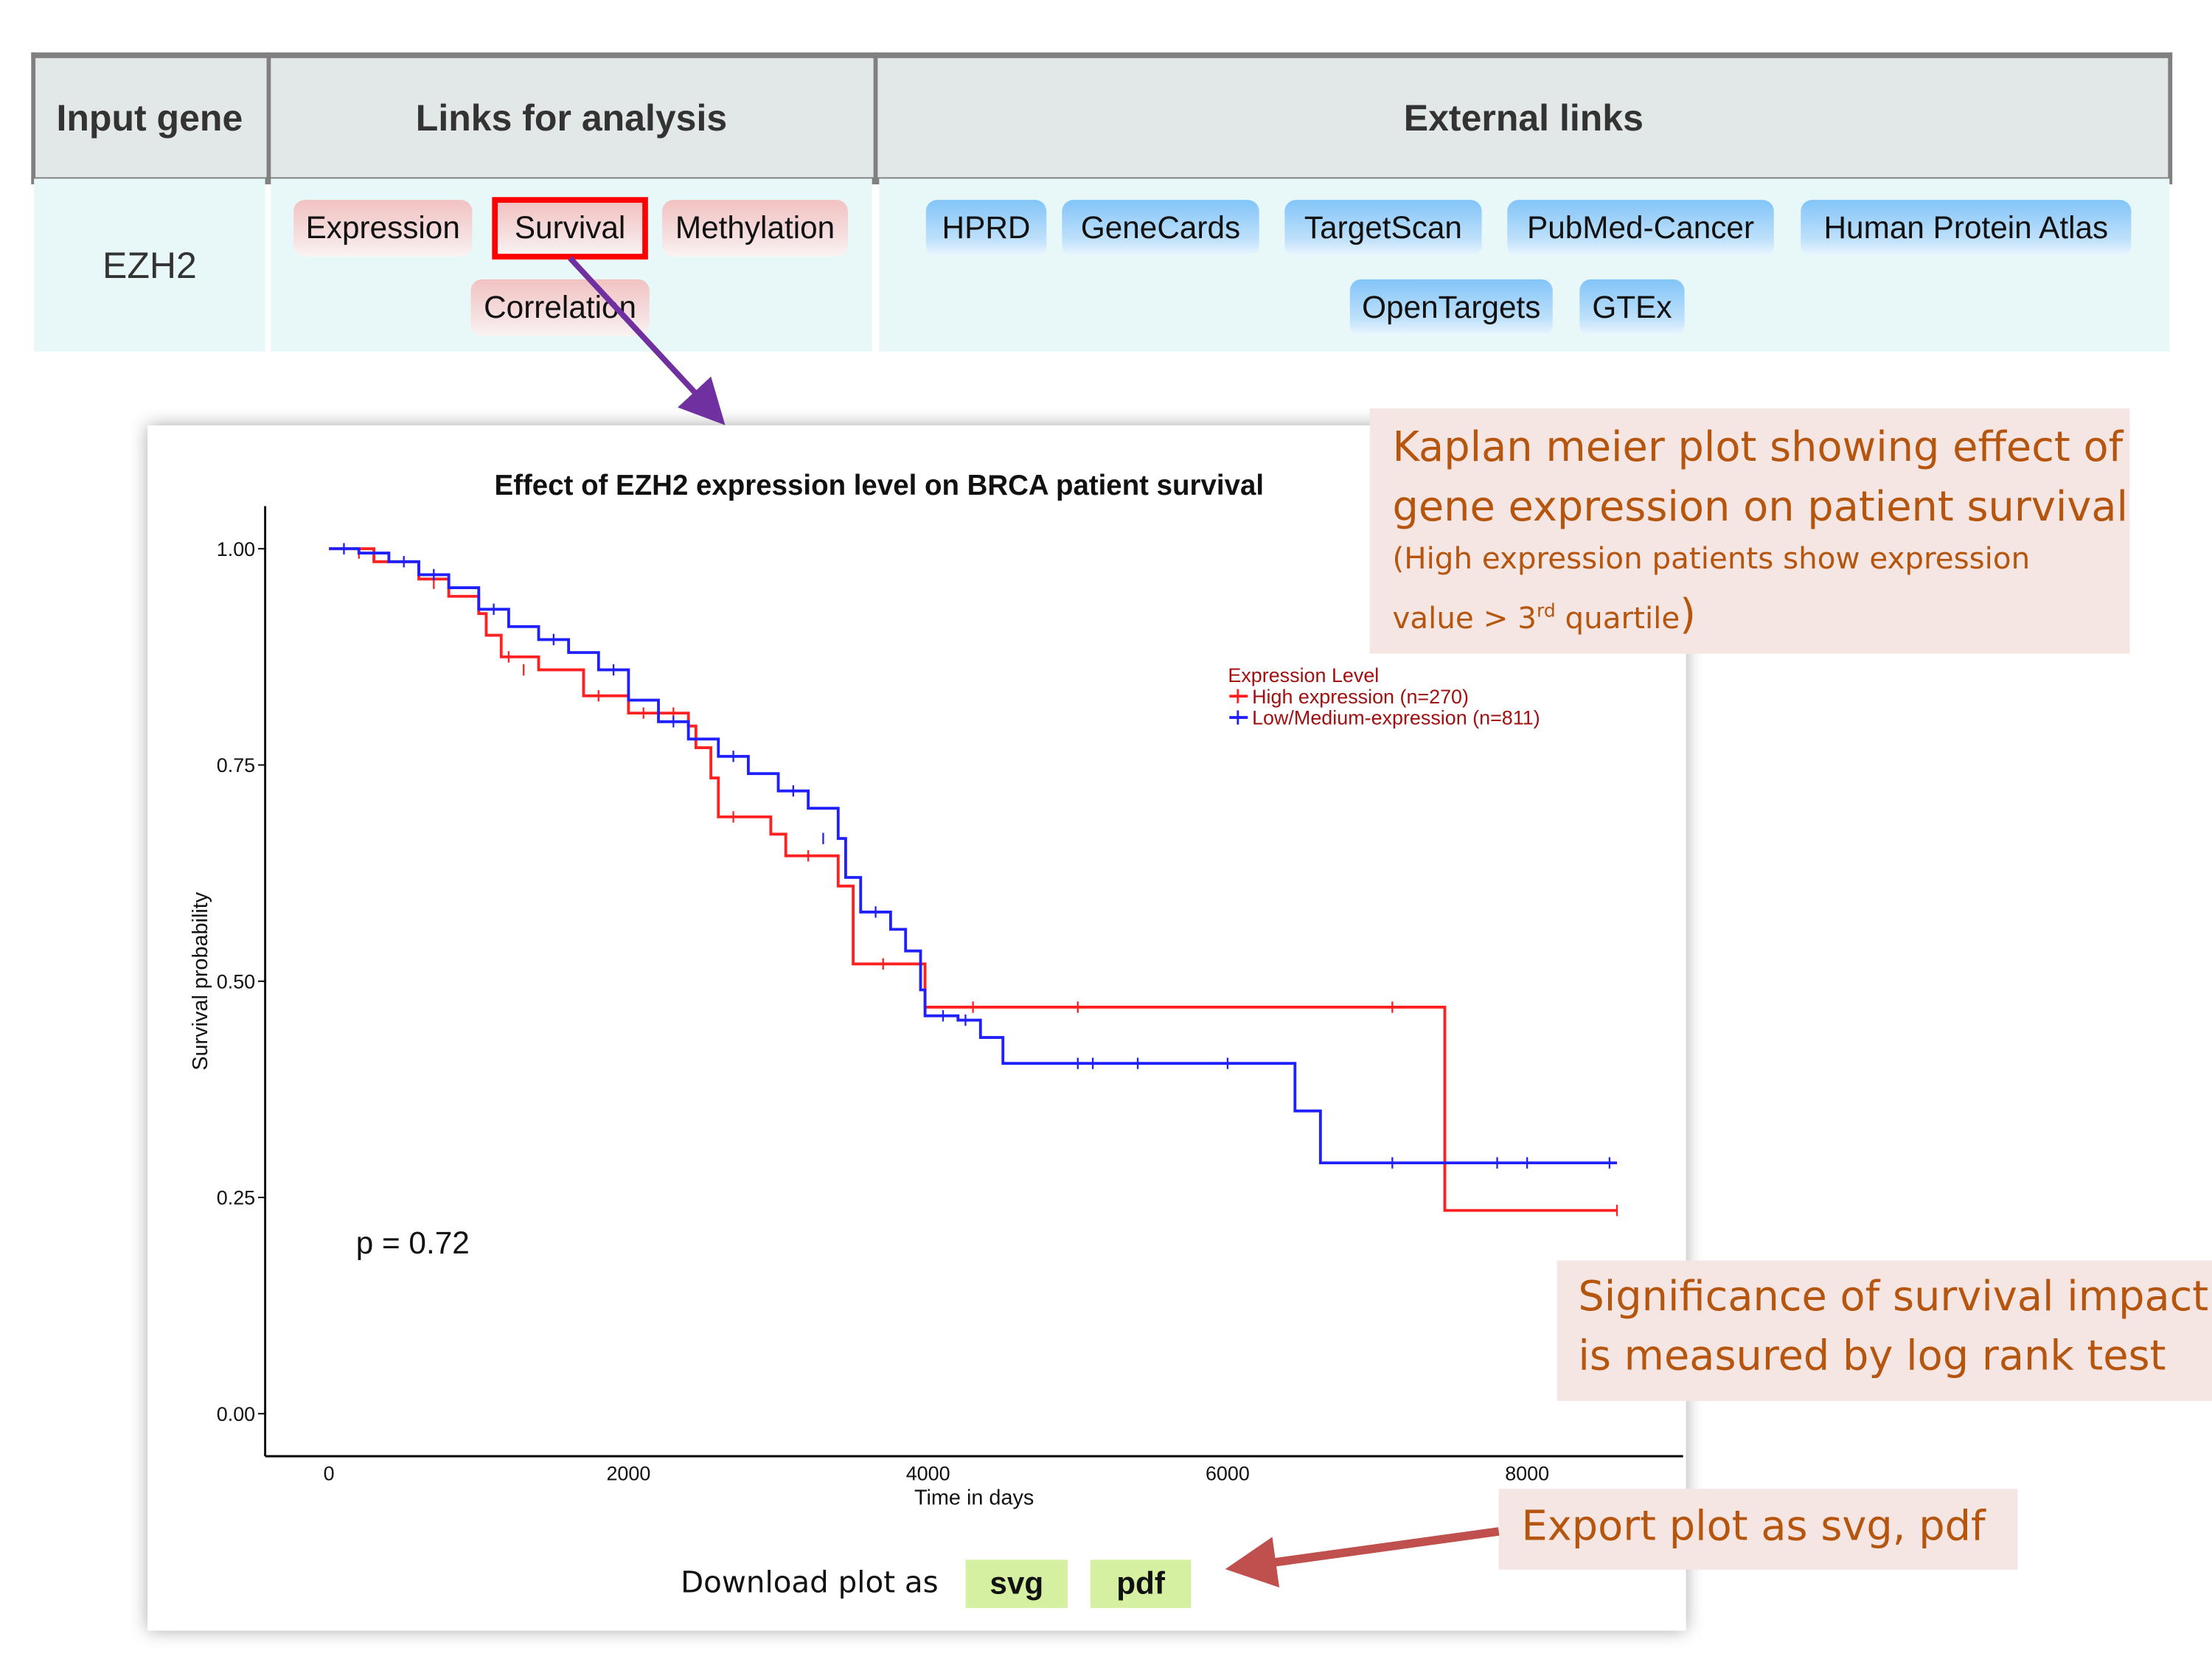  I want to click on hprd-link: HPRD, so click(986, 228).